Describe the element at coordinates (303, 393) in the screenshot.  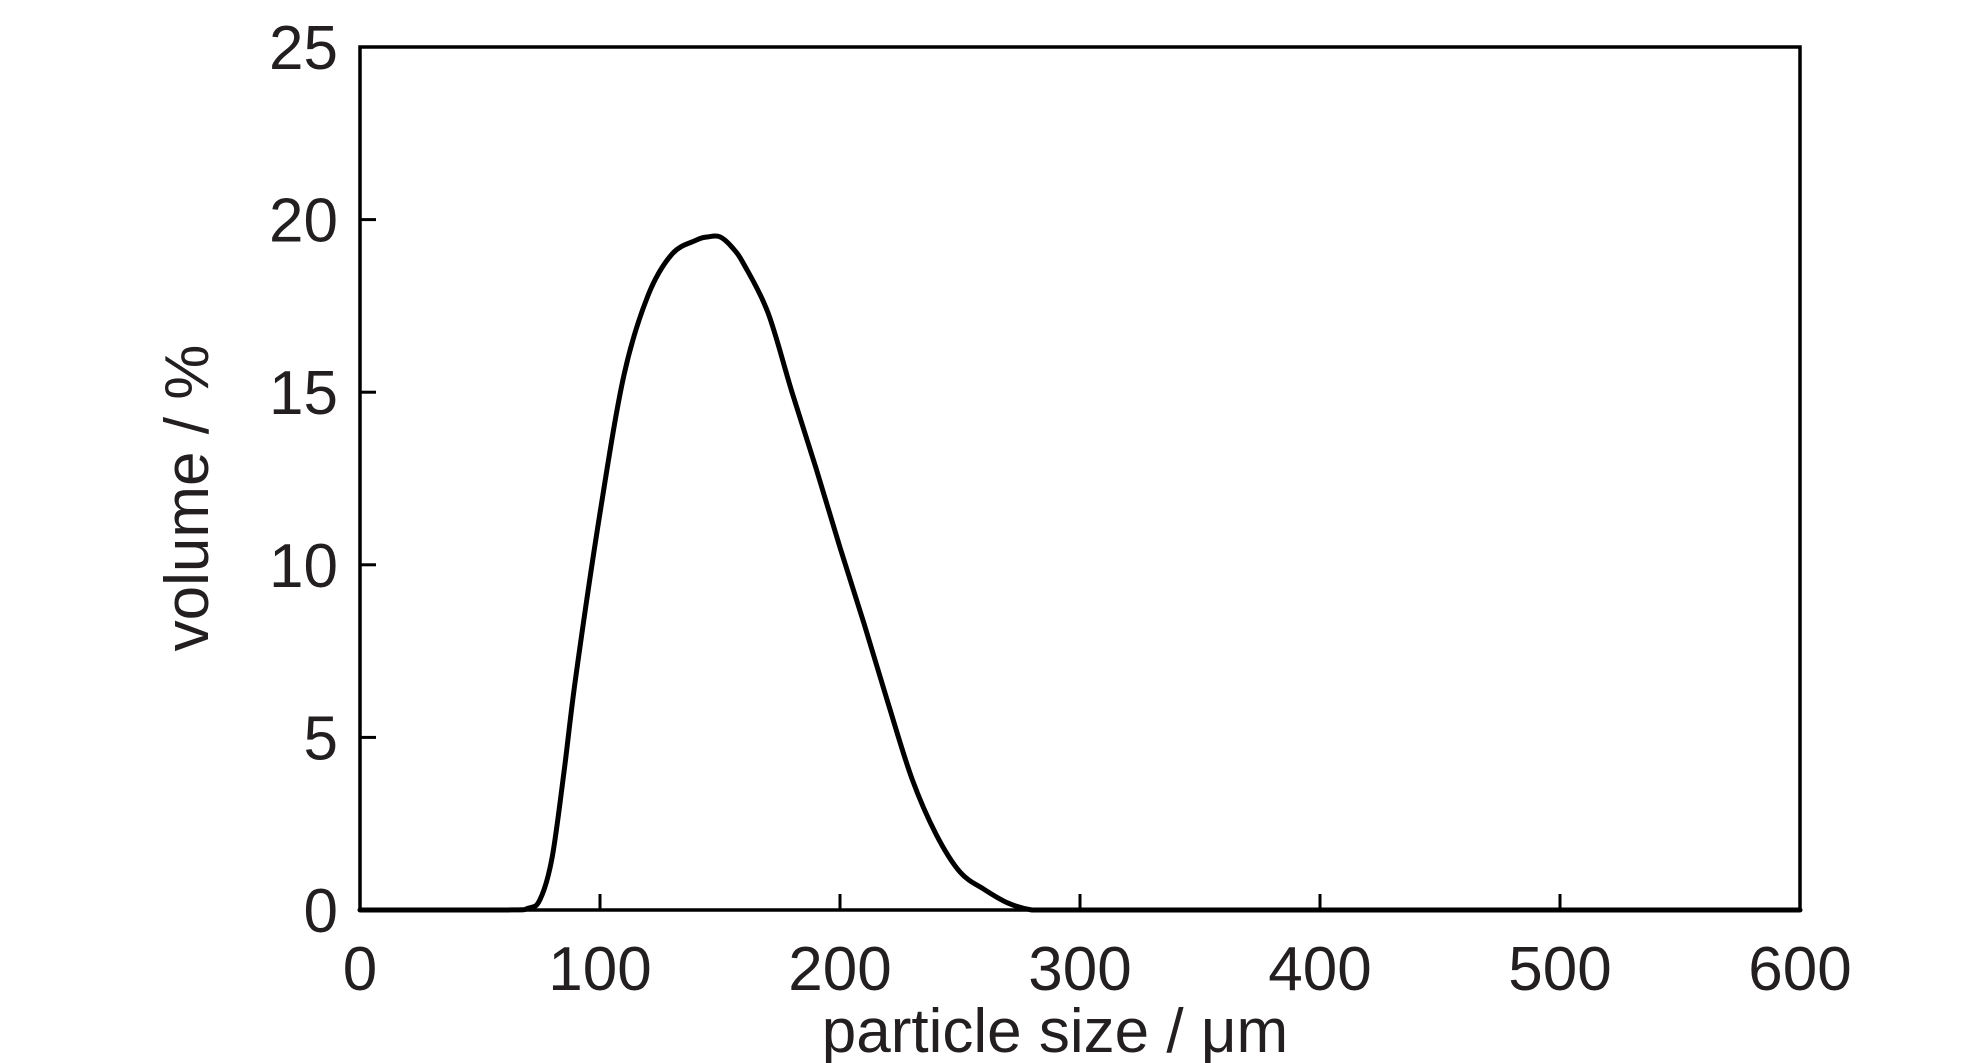
I see `y-tick-label: 15` at that location.